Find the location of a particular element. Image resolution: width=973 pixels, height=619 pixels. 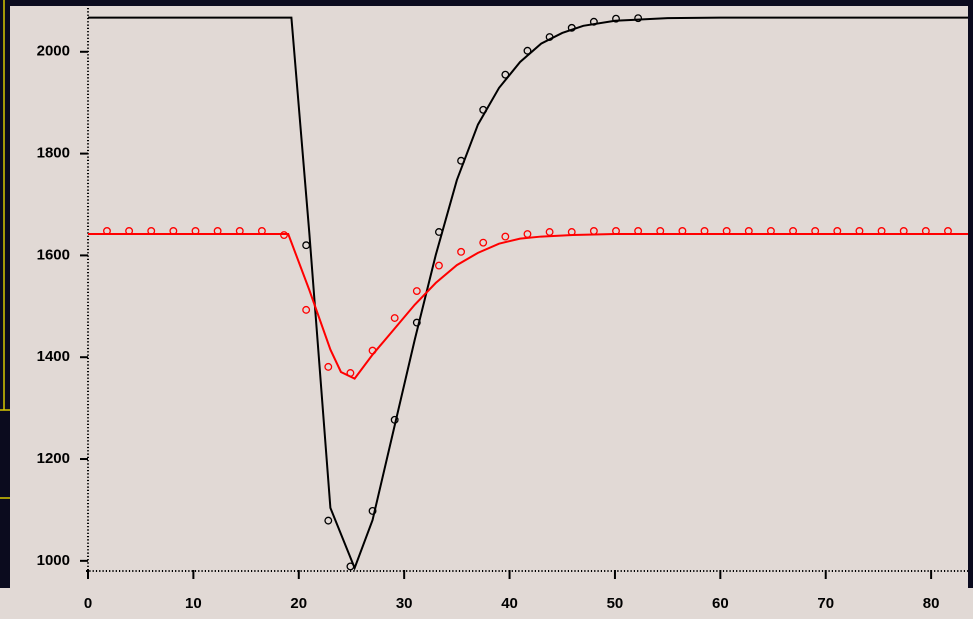

y-tick-label: 1800 is located at coordinates (53, 153).